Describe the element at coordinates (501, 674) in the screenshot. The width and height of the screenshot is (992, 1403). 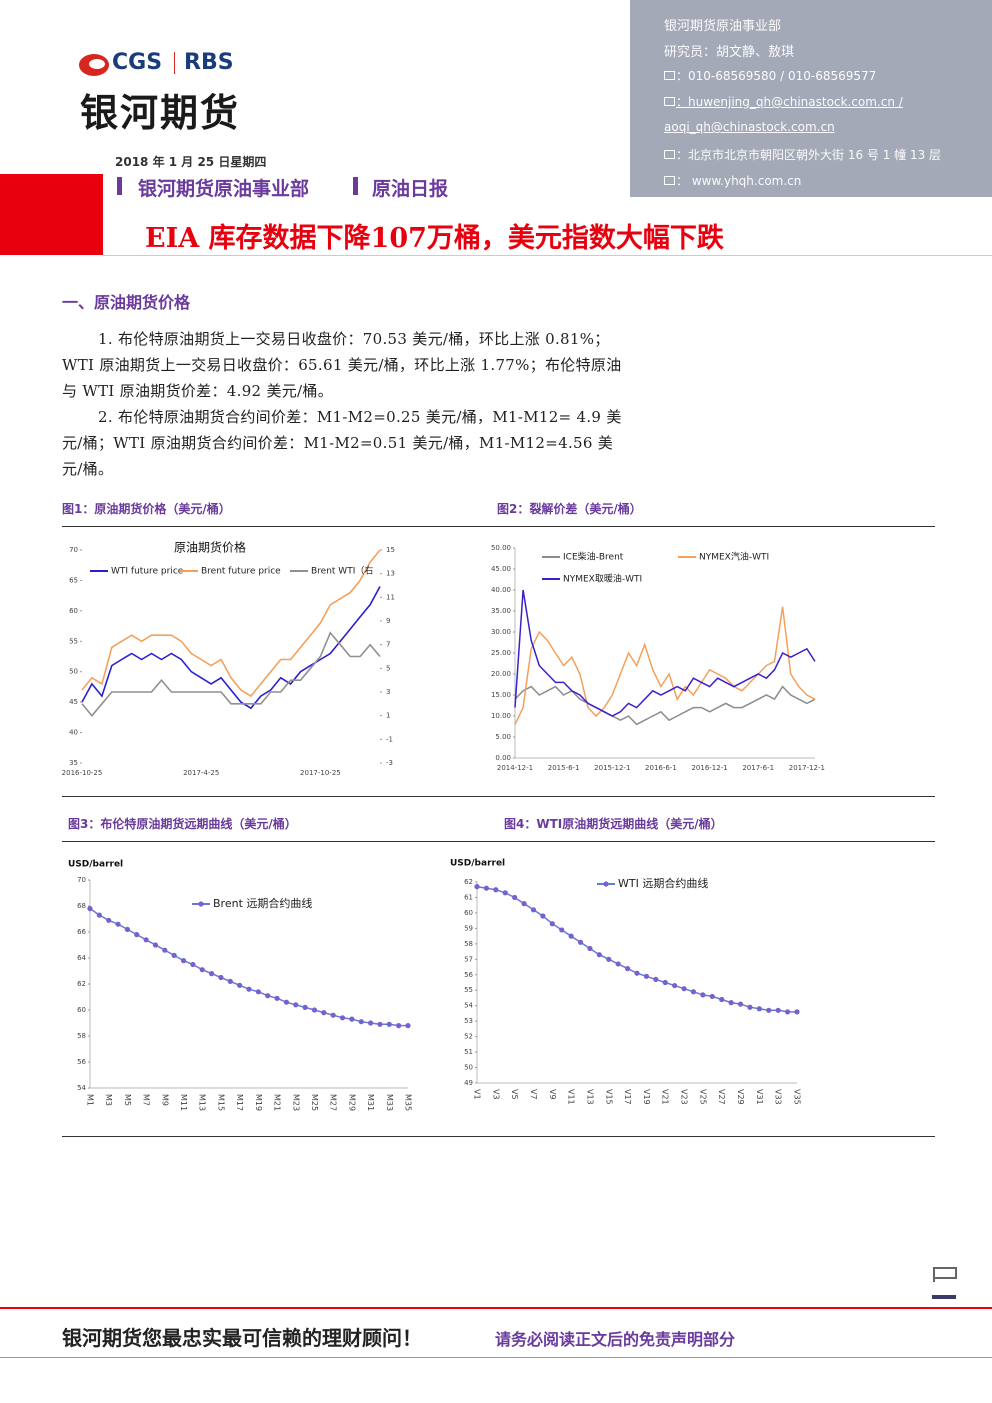
I see `y-tick-label: 20.00` at that location.